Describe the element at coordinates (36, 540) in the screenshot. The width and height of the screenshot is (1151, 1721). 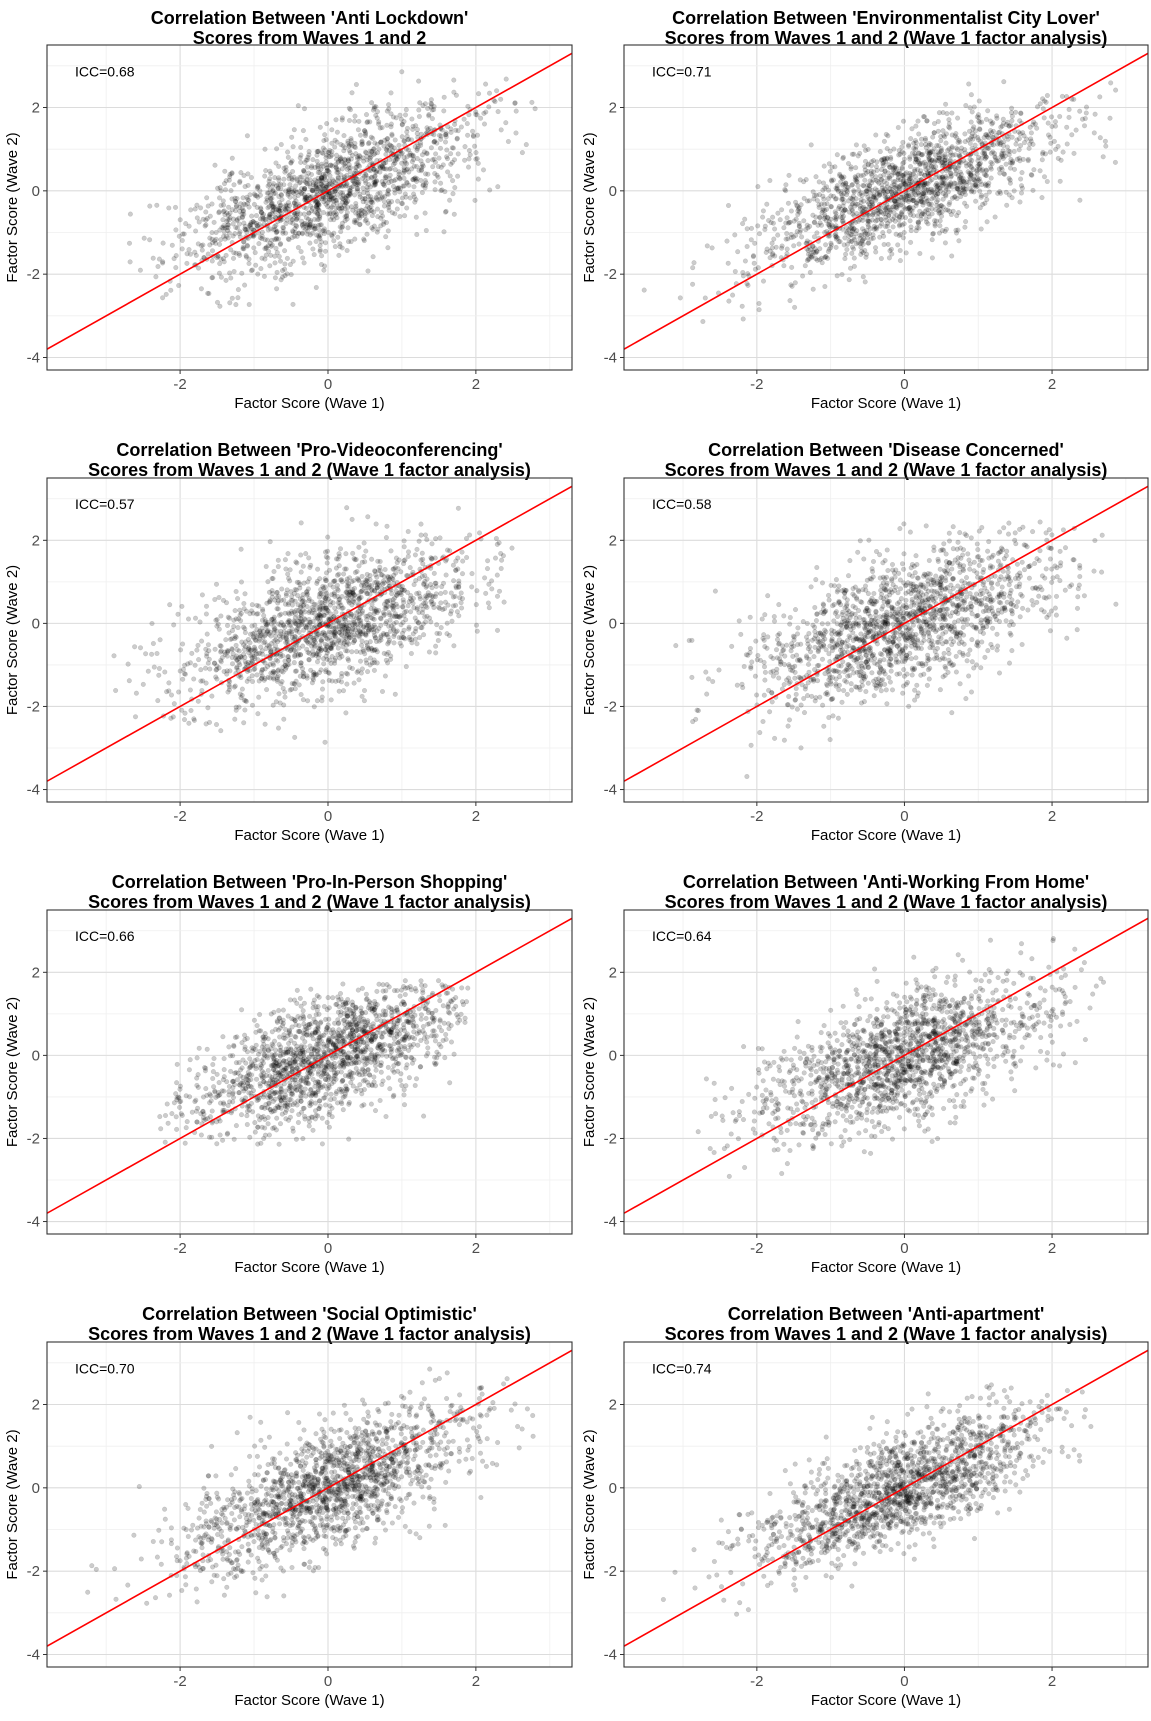
I see `y-tick-label: 2` at that location.